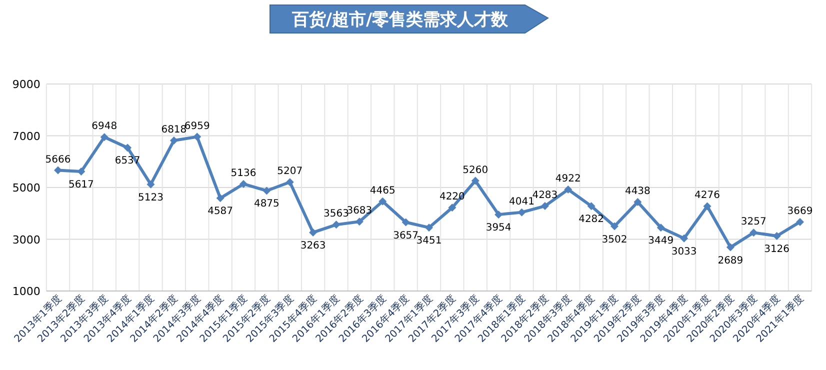 This screenshot has width=826, height=370. I want to click on data-label: 2689, so click(731, 260).